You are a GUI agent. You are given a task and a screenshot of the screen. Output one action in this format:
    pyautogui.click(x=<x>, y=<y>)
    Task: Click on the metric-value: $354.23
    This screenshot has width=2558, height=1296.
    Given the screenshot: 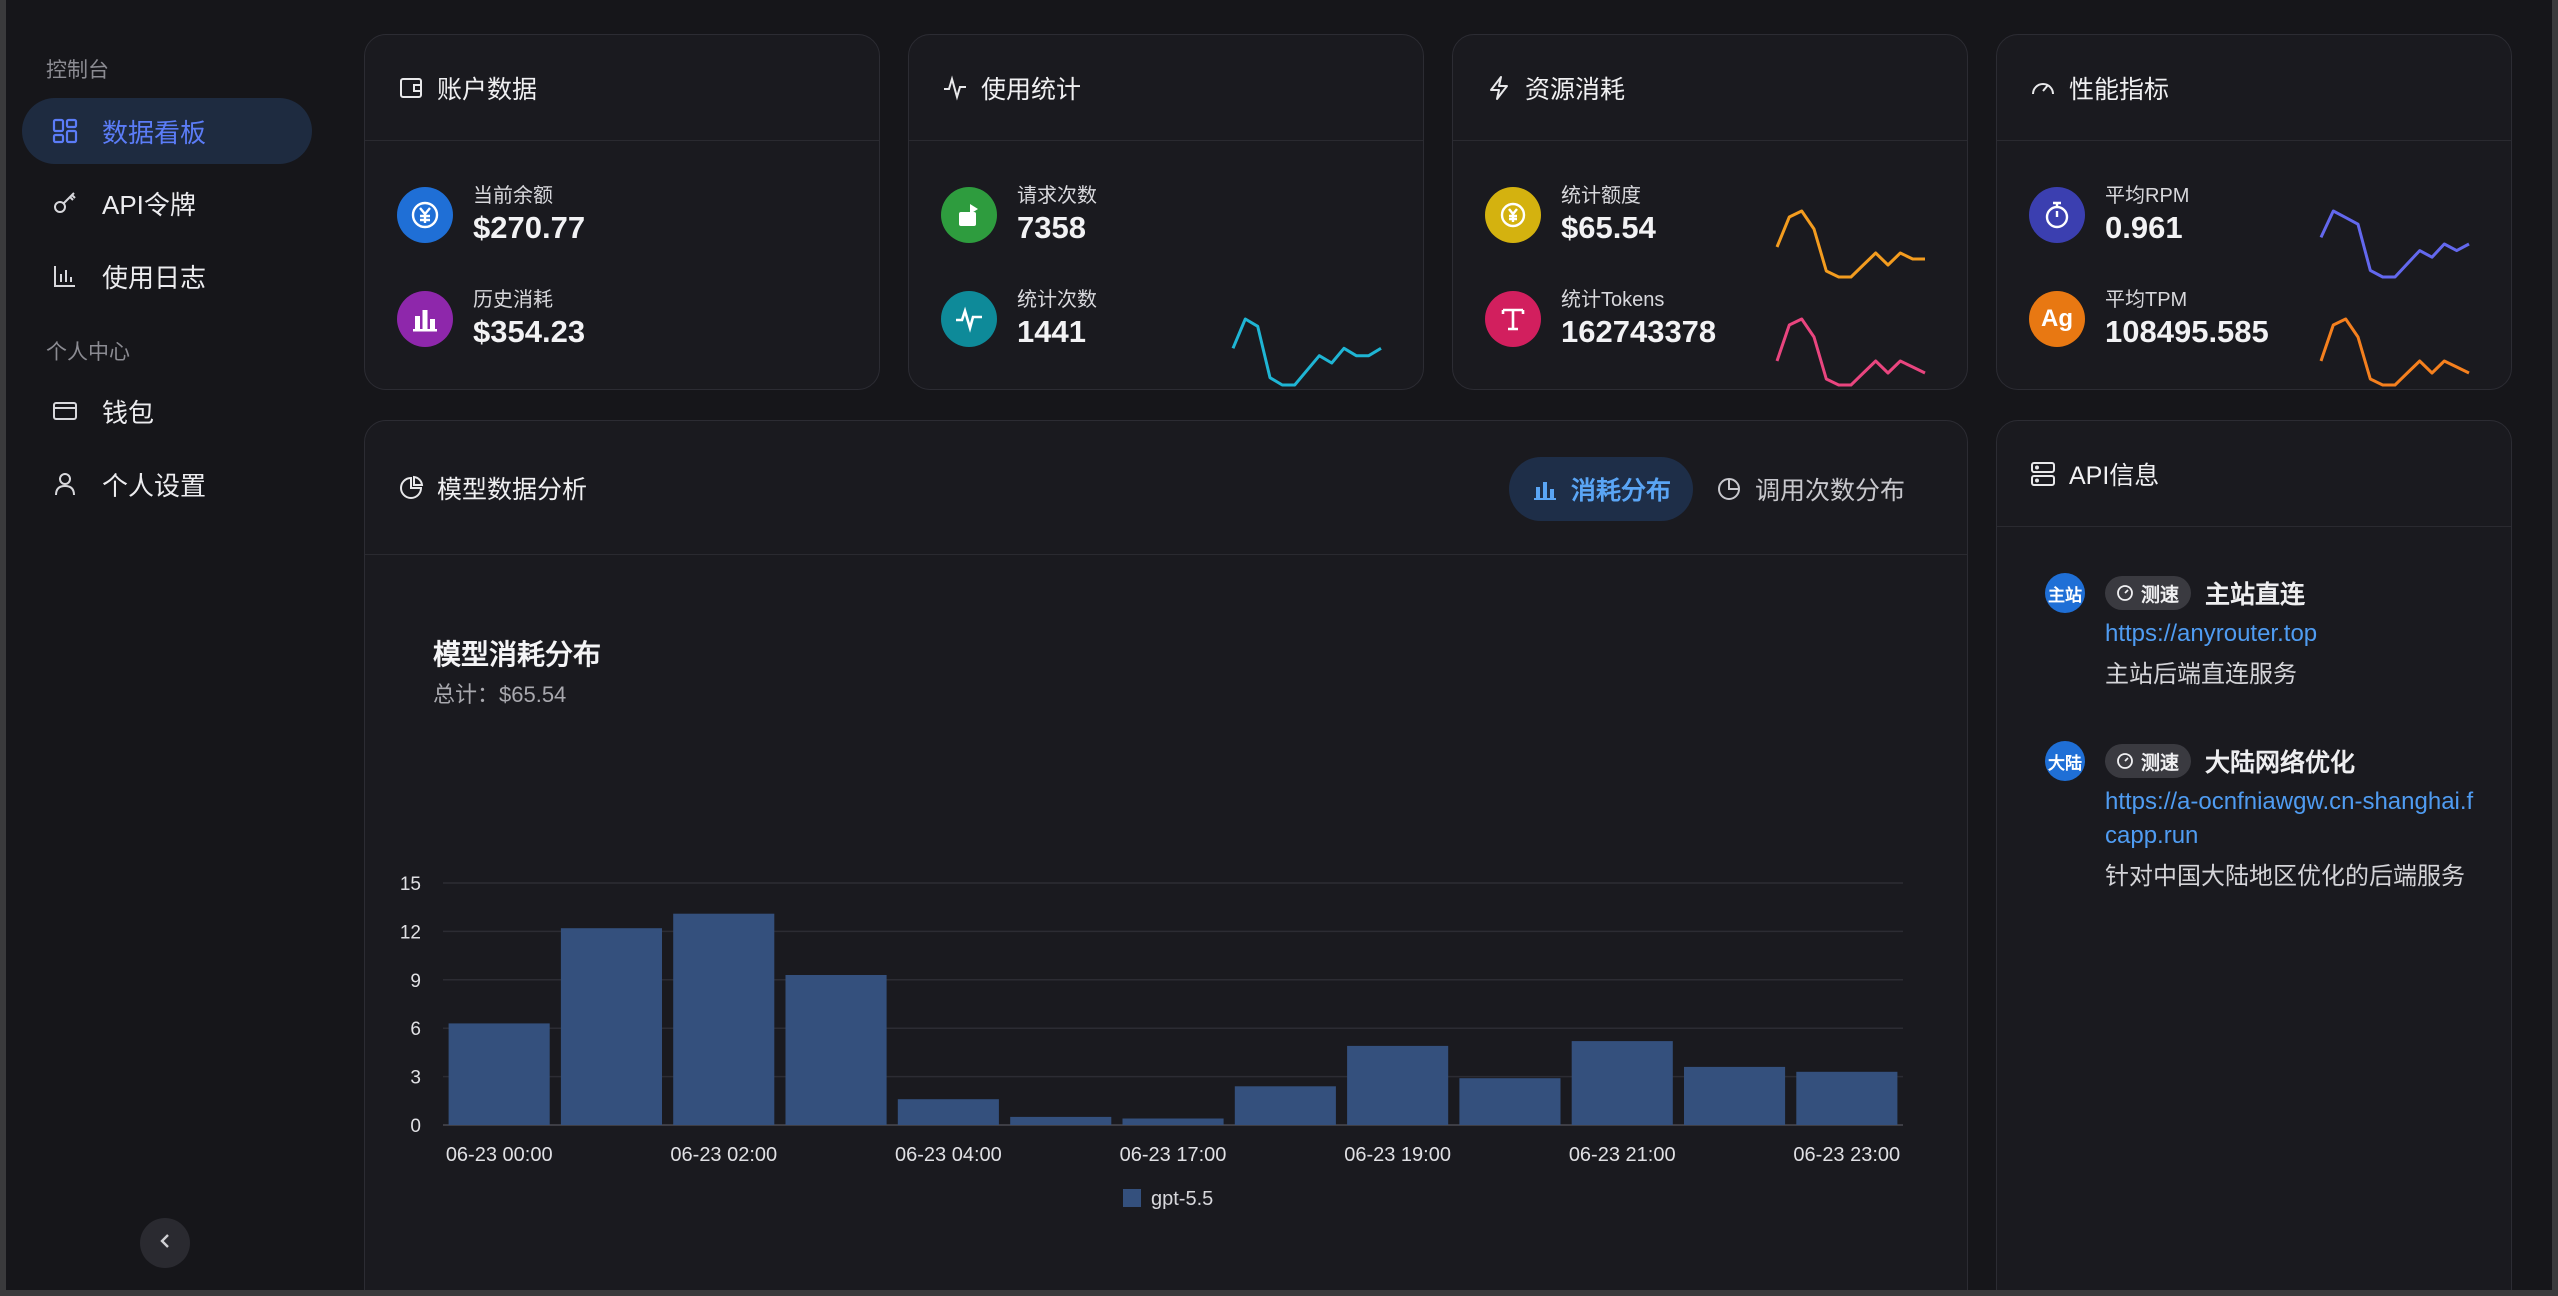 What is the action you would take?
    pyautogui.click(x=529, y=331)
    